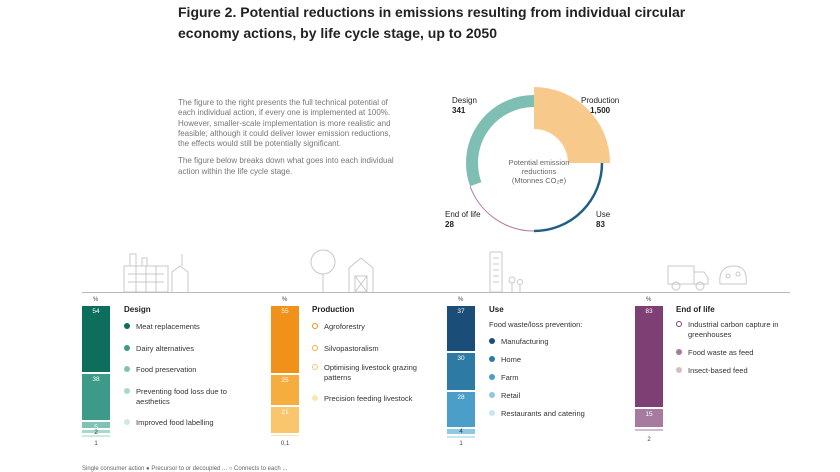 Image resolution: width=840 pixels, height=472 pixels. Describe the element at coordinates (96, 339) in the screenshot. I see `design-bar-segment: 54` at that location.